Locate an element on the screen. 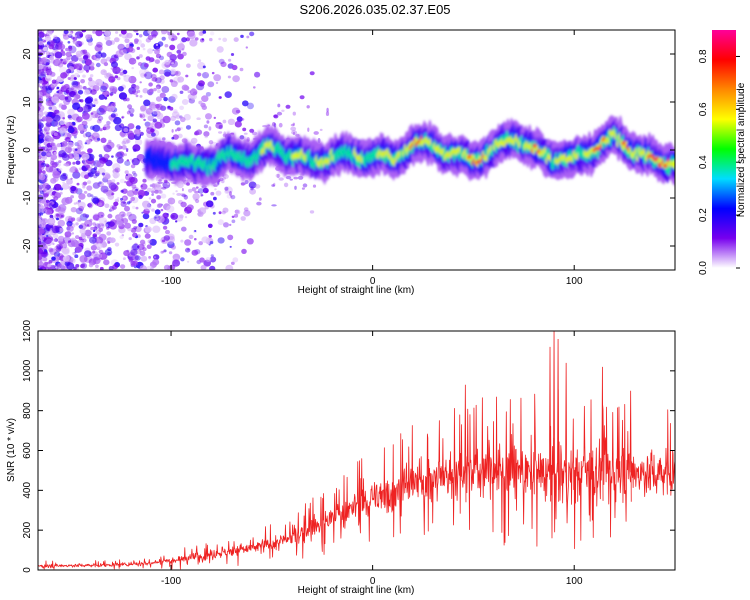 Image resolution: width=750 pixels, height=600 pixels. y-tick-label: 20 is located at coordinates (27, 54).